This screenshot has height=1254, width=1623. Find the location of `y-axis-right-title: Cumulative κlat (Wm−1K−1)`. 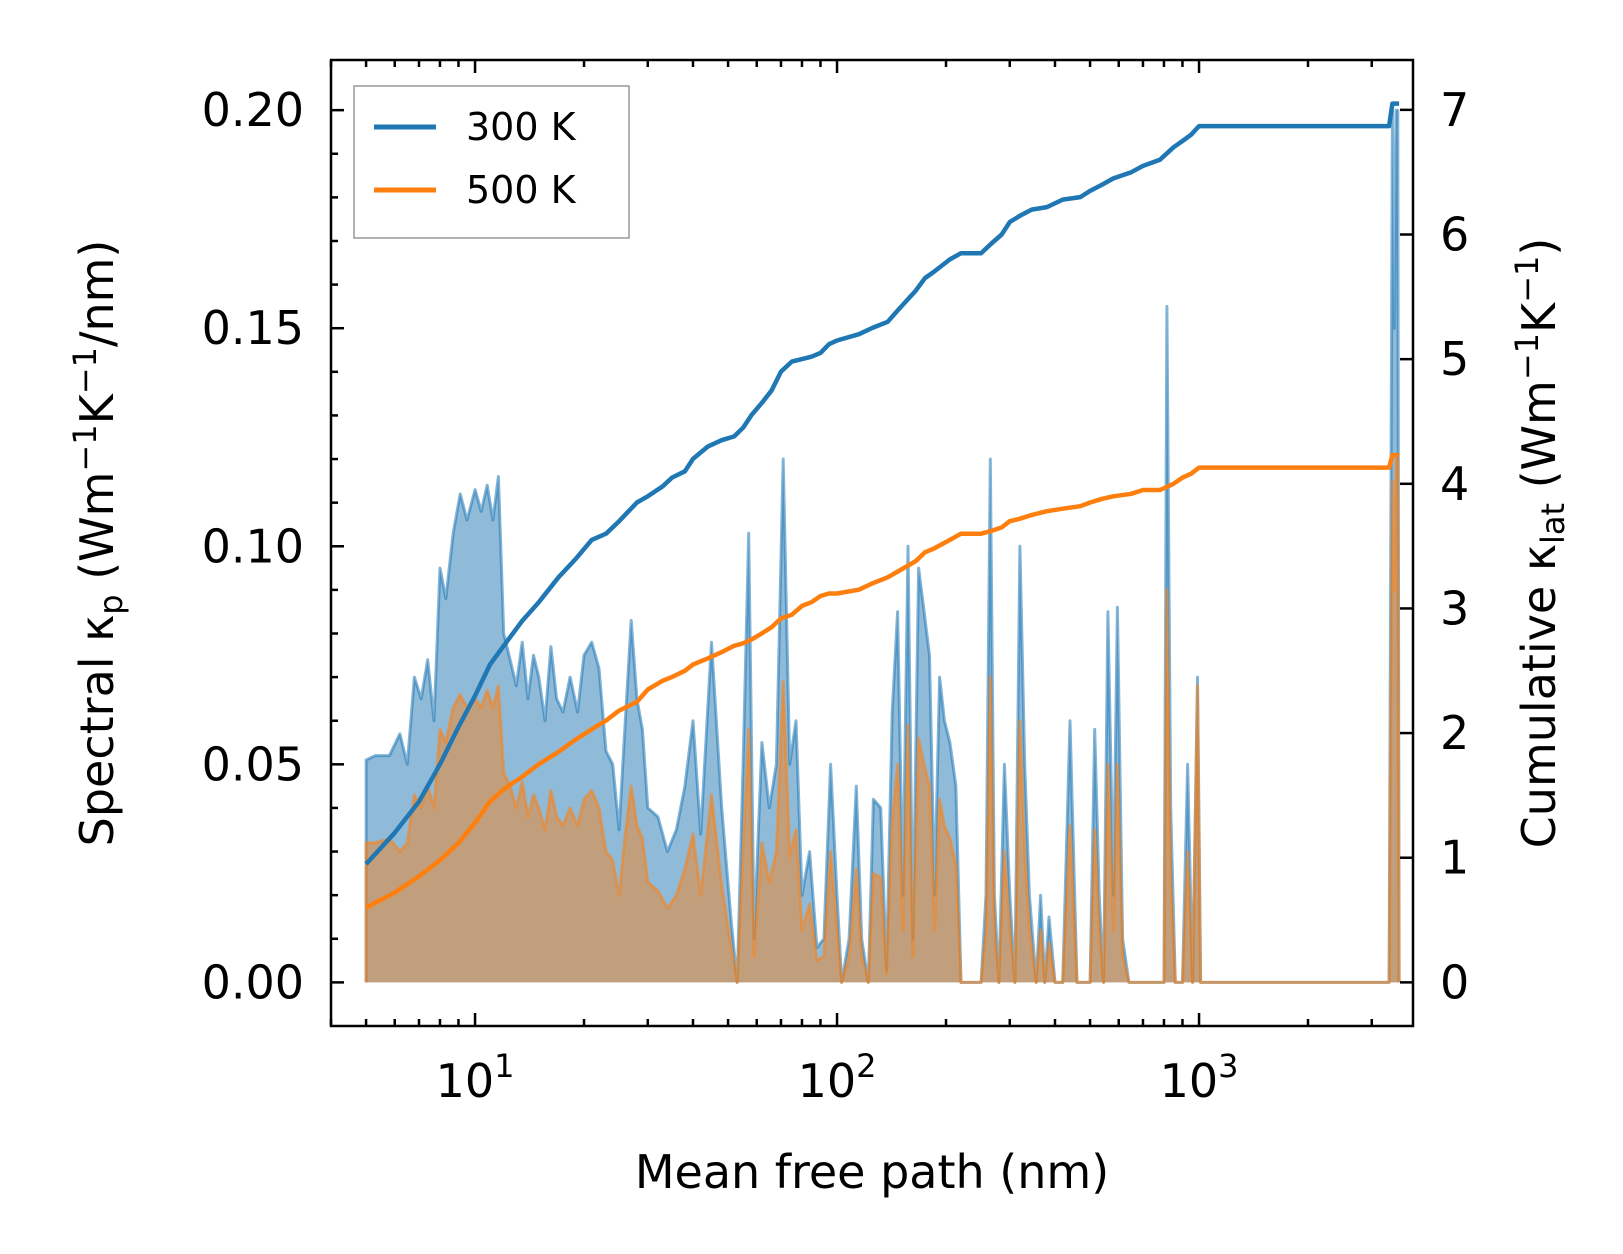

y-axis-right-title: Cumulative κlat (Wm−1K−1) is located at coordinates (1540, 543).